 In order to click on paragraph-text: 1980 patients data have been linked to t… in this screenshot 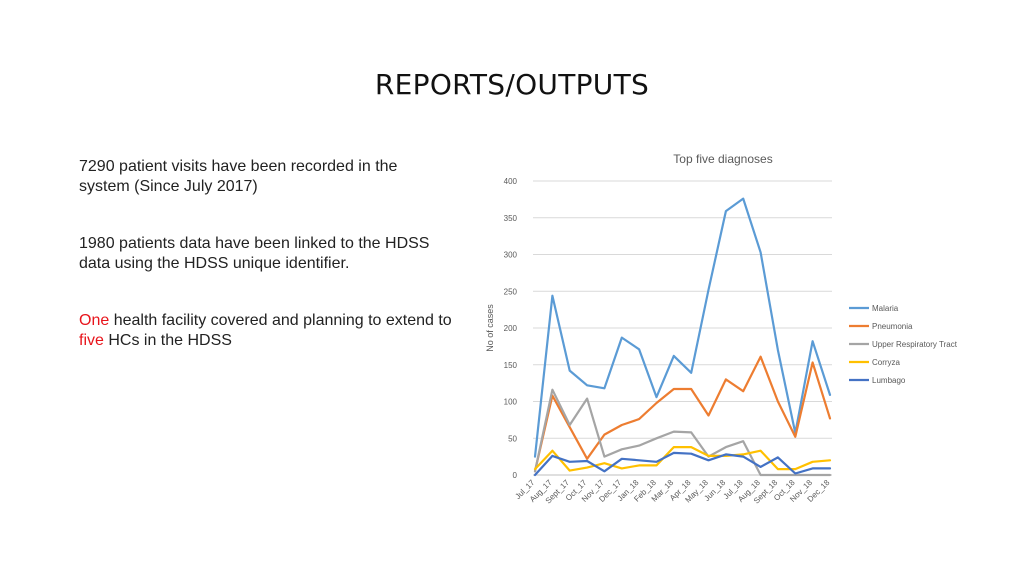, I will do `click(254, 253)`.